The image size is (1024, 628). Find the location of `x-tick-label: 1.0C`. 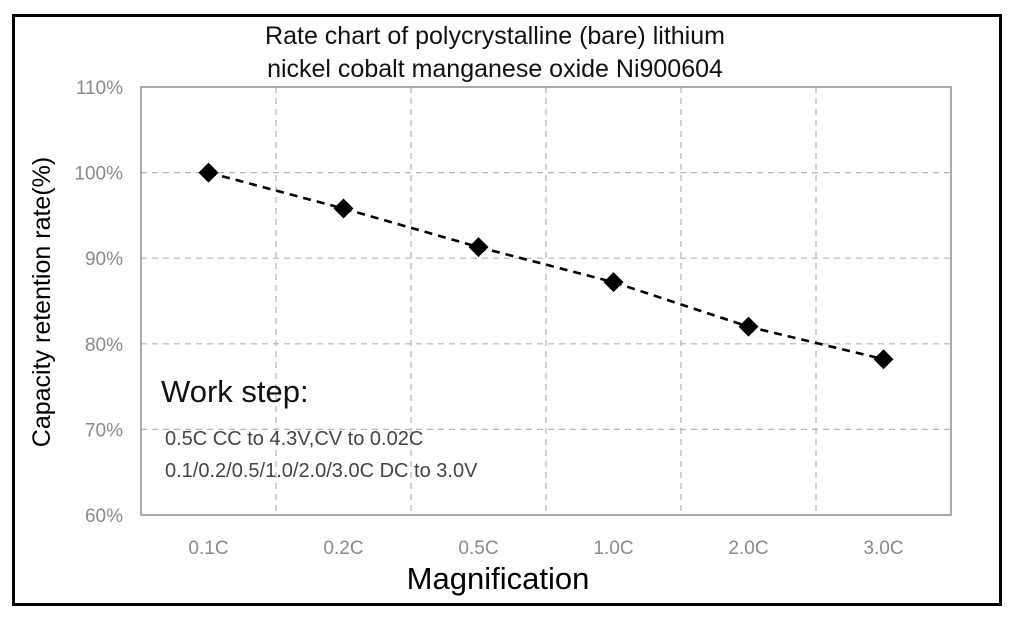

x-tick-label: 1.0C is located at coordinates (613, 548).